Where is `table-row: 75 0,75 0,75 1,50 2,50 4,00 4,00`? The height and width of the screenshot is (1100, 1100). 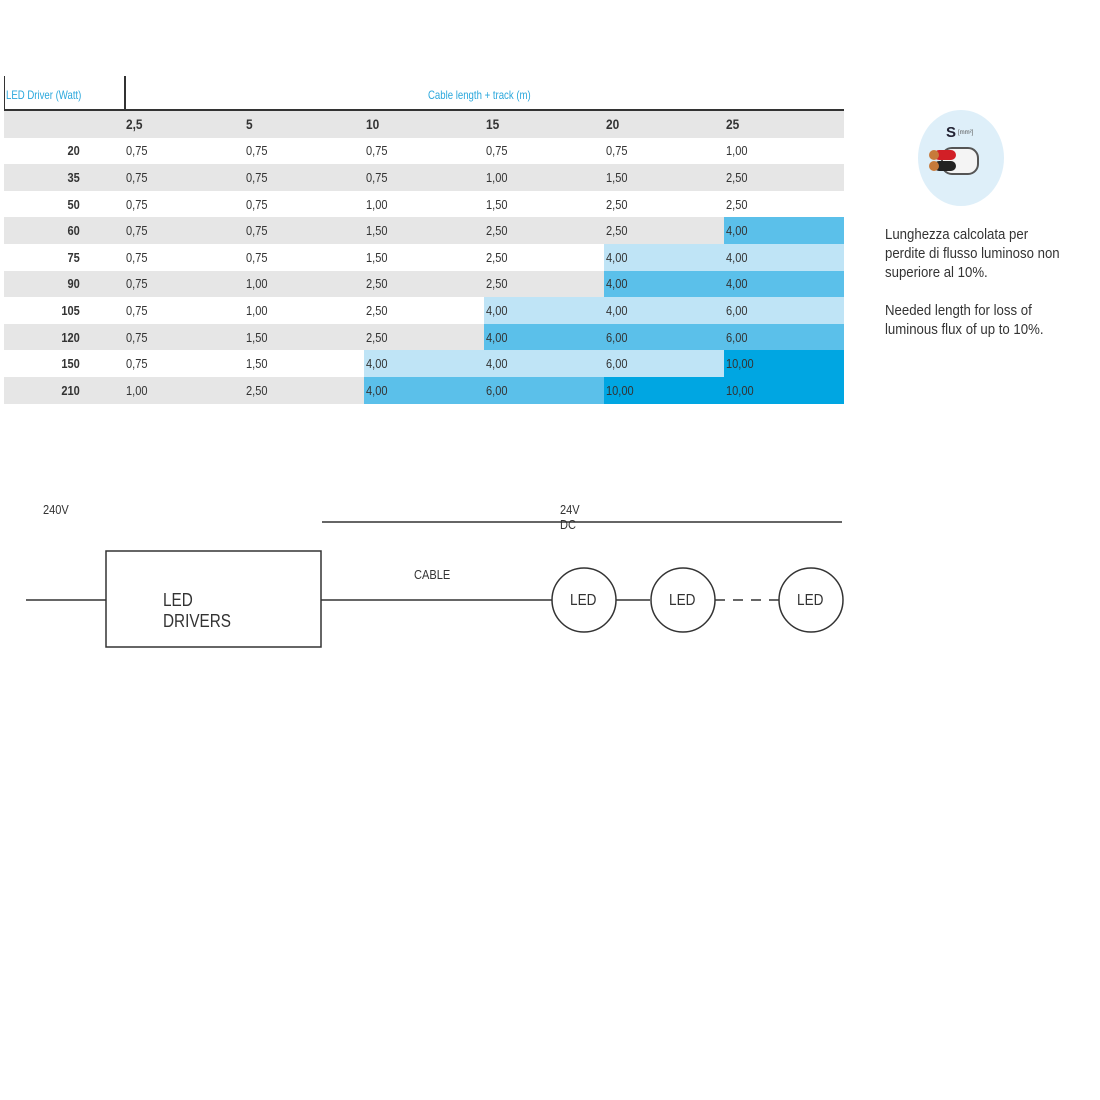 table-row: 75 0,75 0,75 1,50 2,50 4,00 4,00 is located at coordinates (424, 257).